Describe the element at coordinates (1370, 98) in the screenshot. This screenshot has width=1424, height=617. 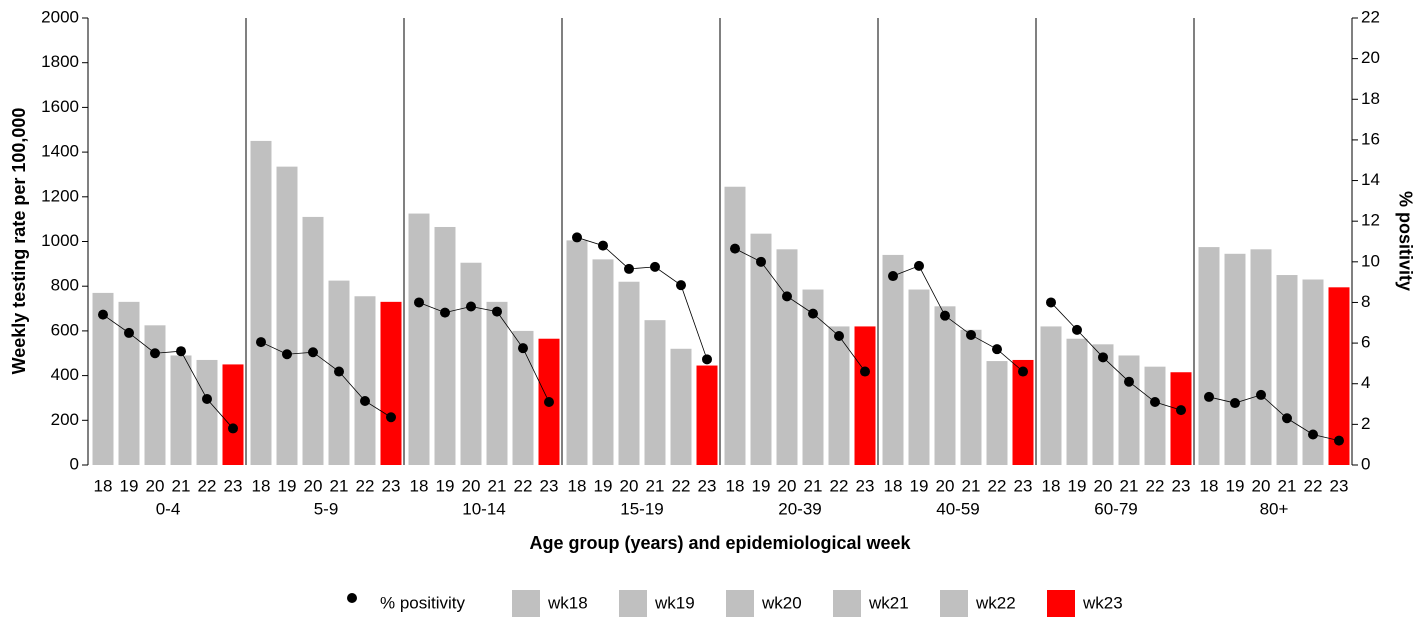
I see `y2-tick-label: 18` at that location.